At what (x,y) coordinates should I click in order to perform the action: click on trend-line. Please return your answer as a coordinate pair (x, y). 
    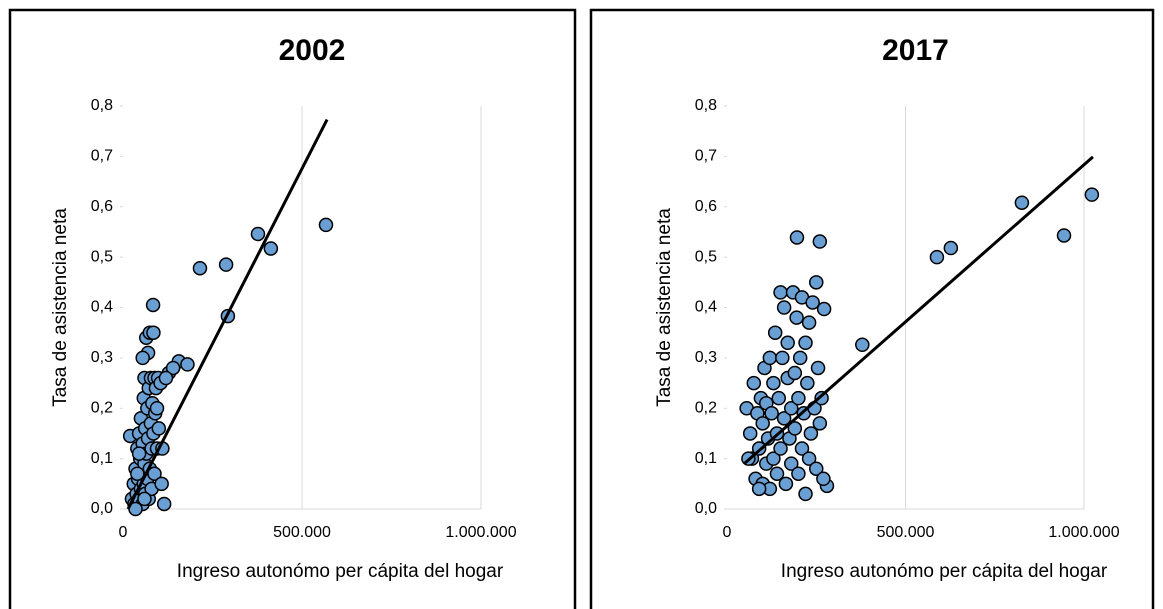
    Looking at the image, I should click on (227, 314).